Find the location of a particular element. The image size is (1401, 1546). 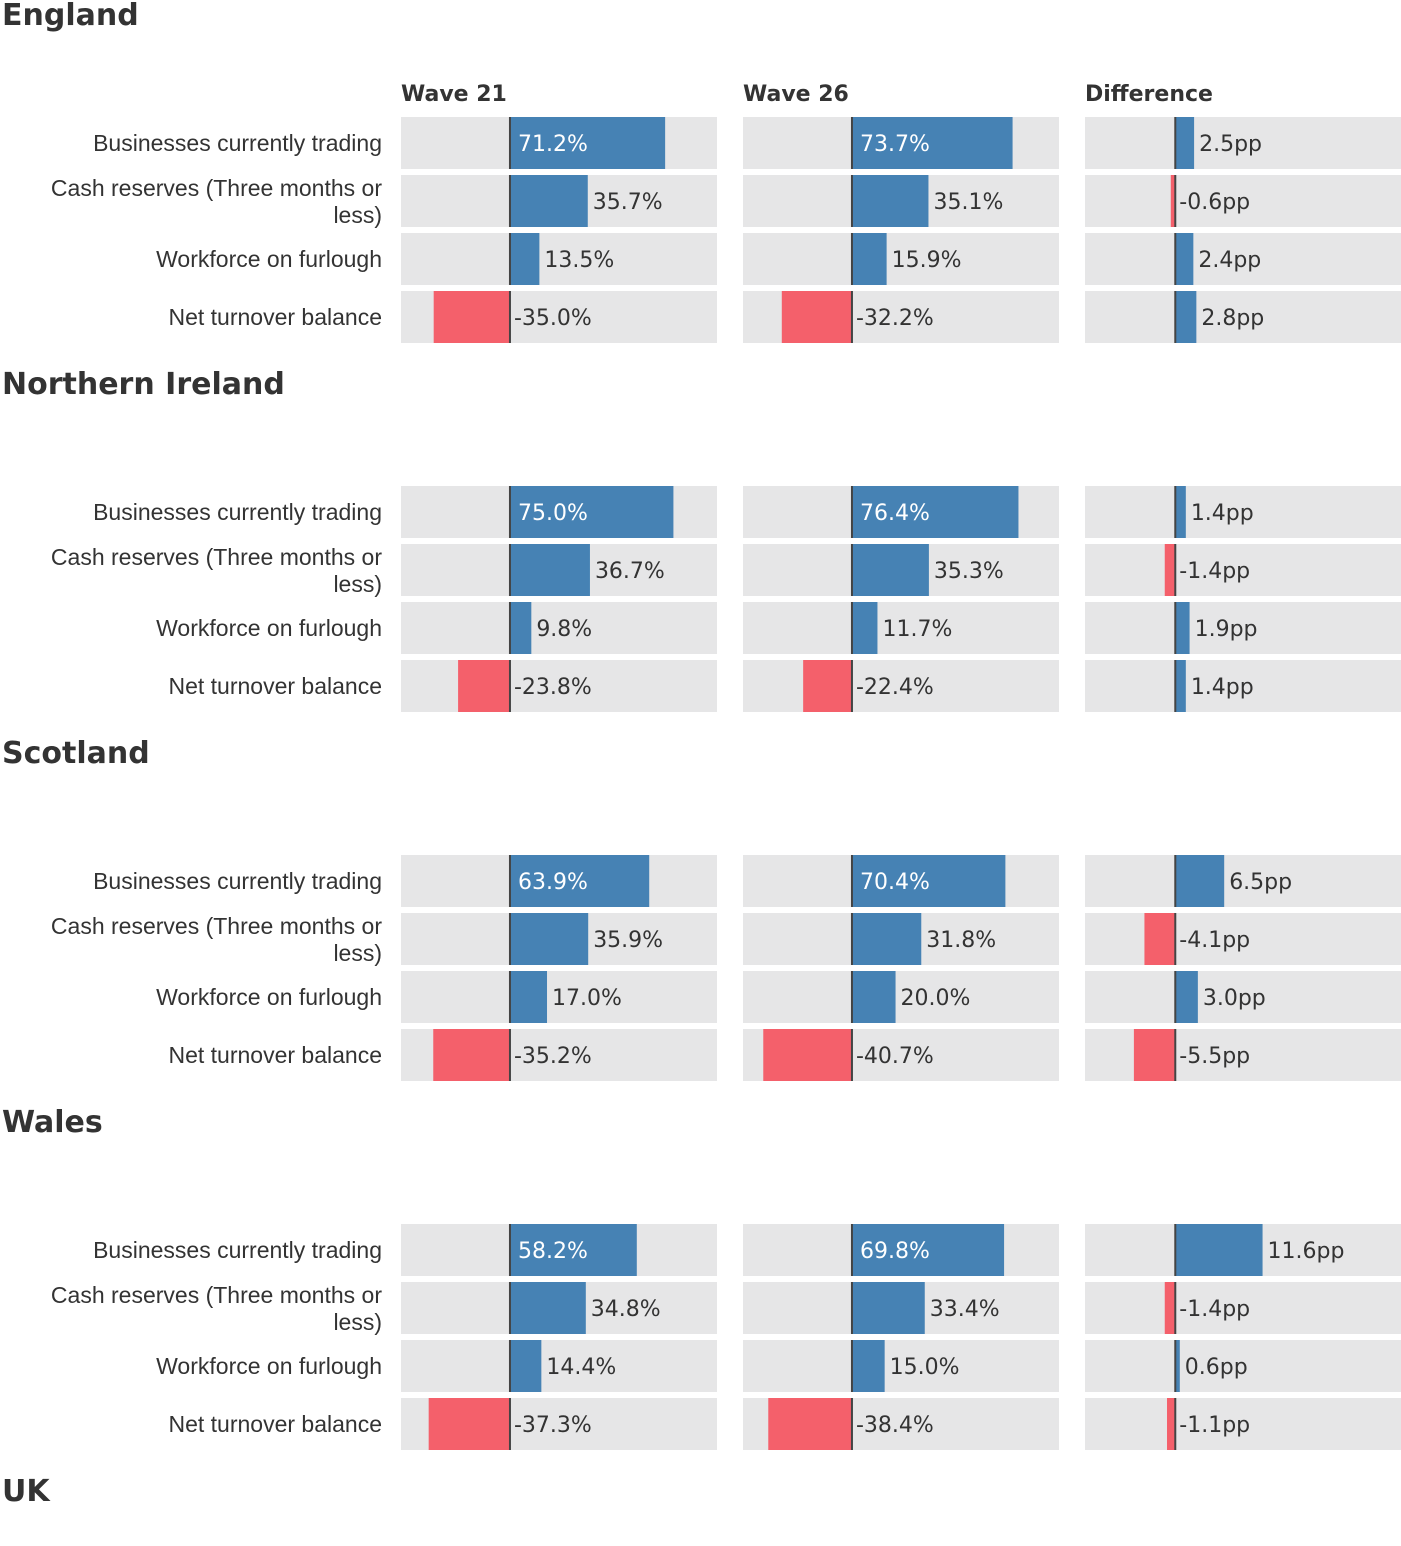

value-label: 15.0% is located at coordinates (925, 1367).